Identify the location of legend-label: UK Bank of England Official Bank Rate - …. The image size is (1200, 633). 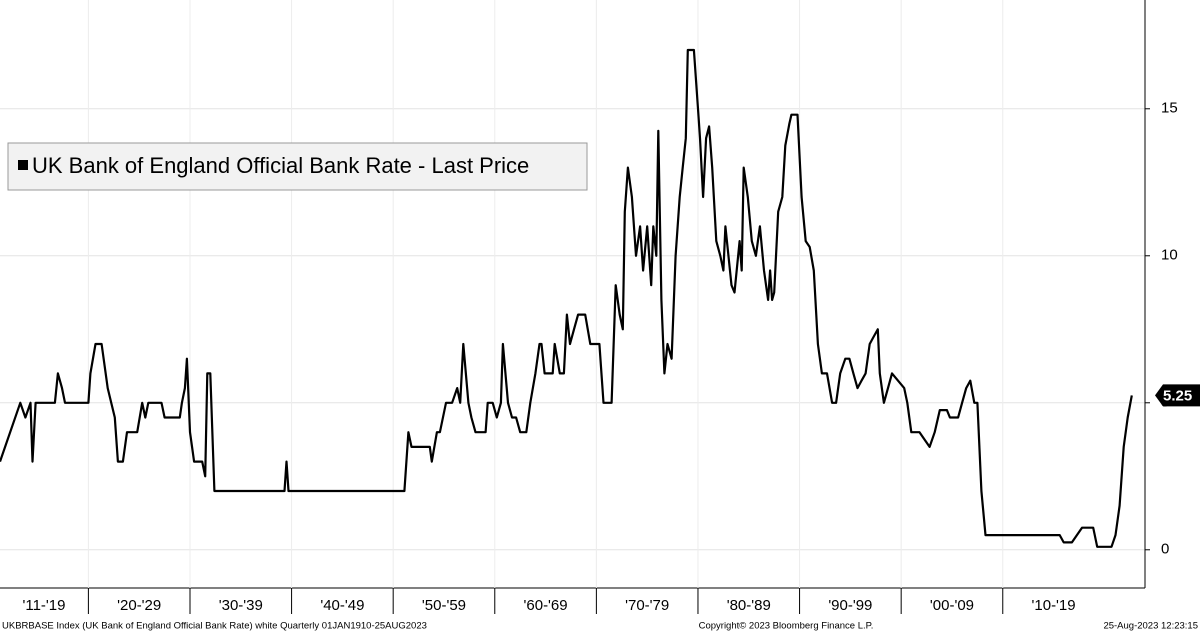
(280, 165).